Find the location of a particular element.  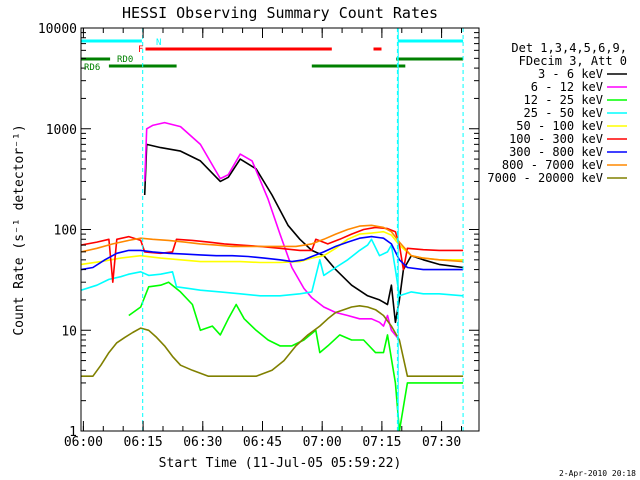

x-tick-label: 06:15 is located at coordinates (143, 442).